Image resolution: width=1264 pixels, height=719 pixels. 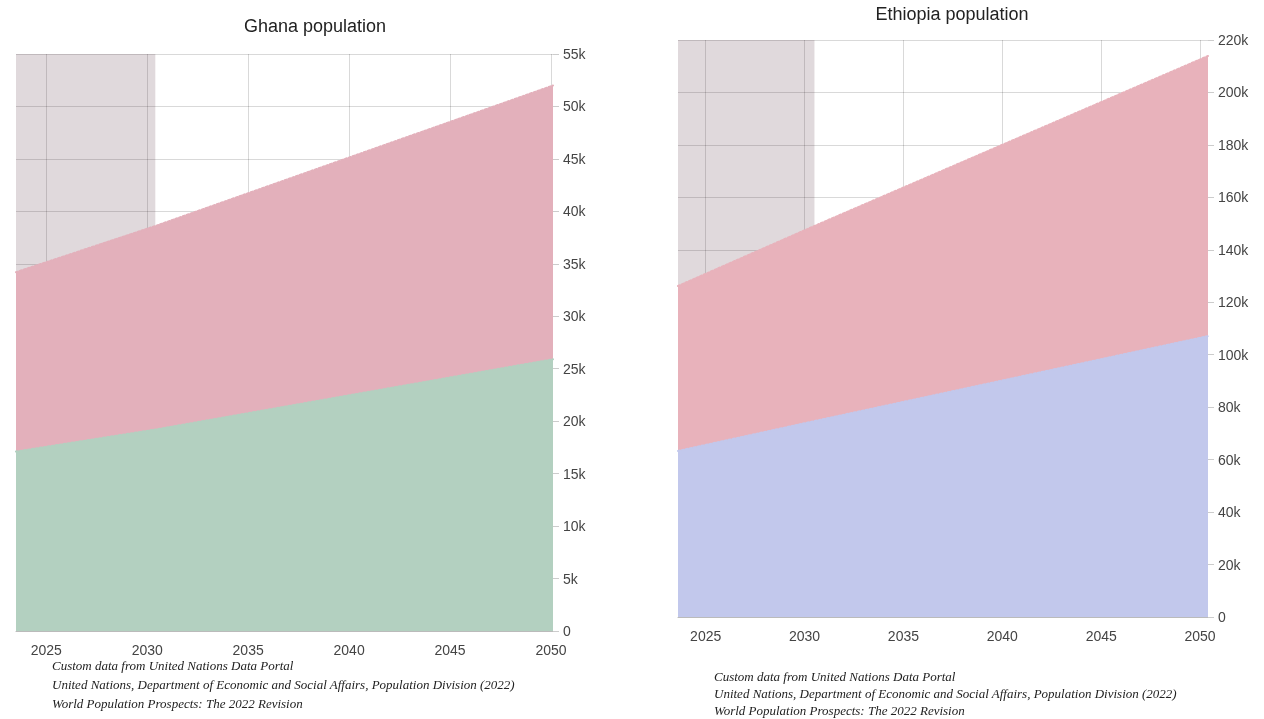 I want to click on y-tick-label: 140k, so click(x=1234, y=249).